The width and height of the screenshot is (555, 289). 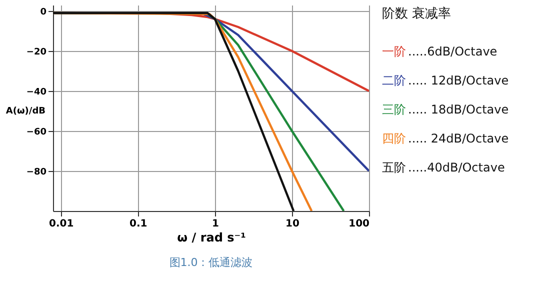 I want to click on x-tick-label: 0.01, so click(x=61, y=224).